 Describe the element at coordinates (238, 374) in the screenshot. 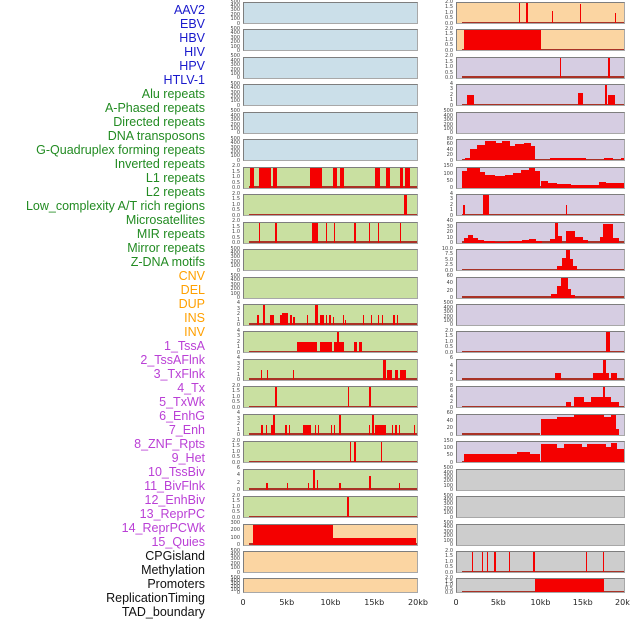

I see `y-tick-label: 1` at that location.